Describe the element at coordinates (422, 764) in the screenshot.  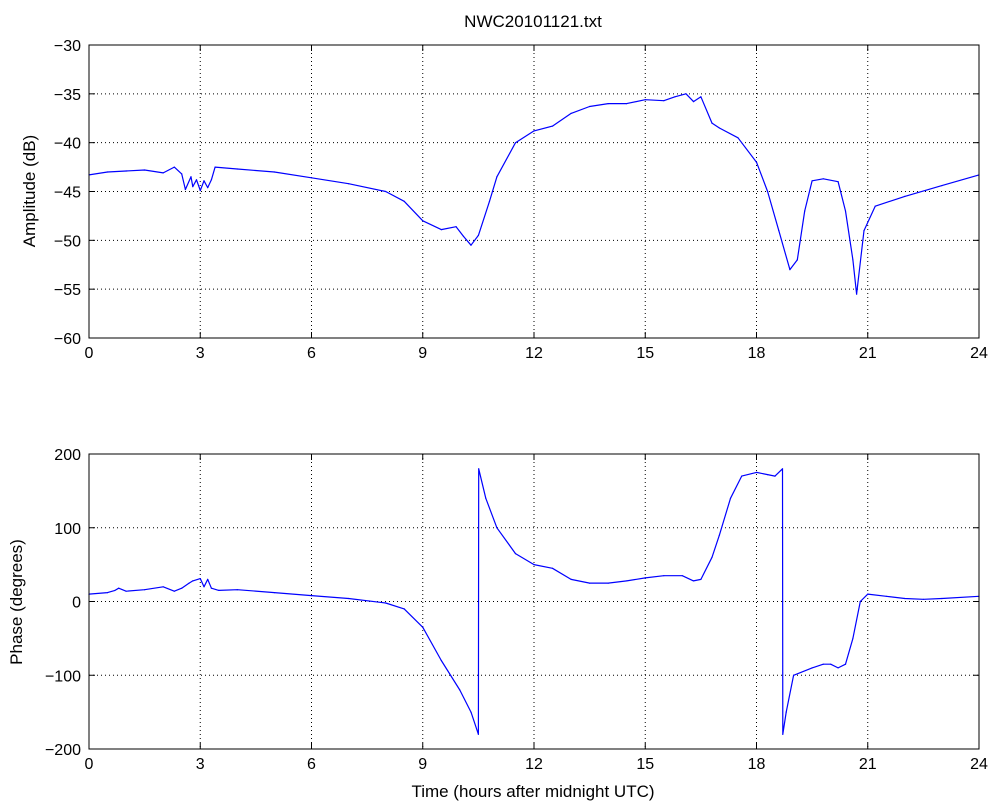
I see `phase-x-tick-label: 9` at that location.